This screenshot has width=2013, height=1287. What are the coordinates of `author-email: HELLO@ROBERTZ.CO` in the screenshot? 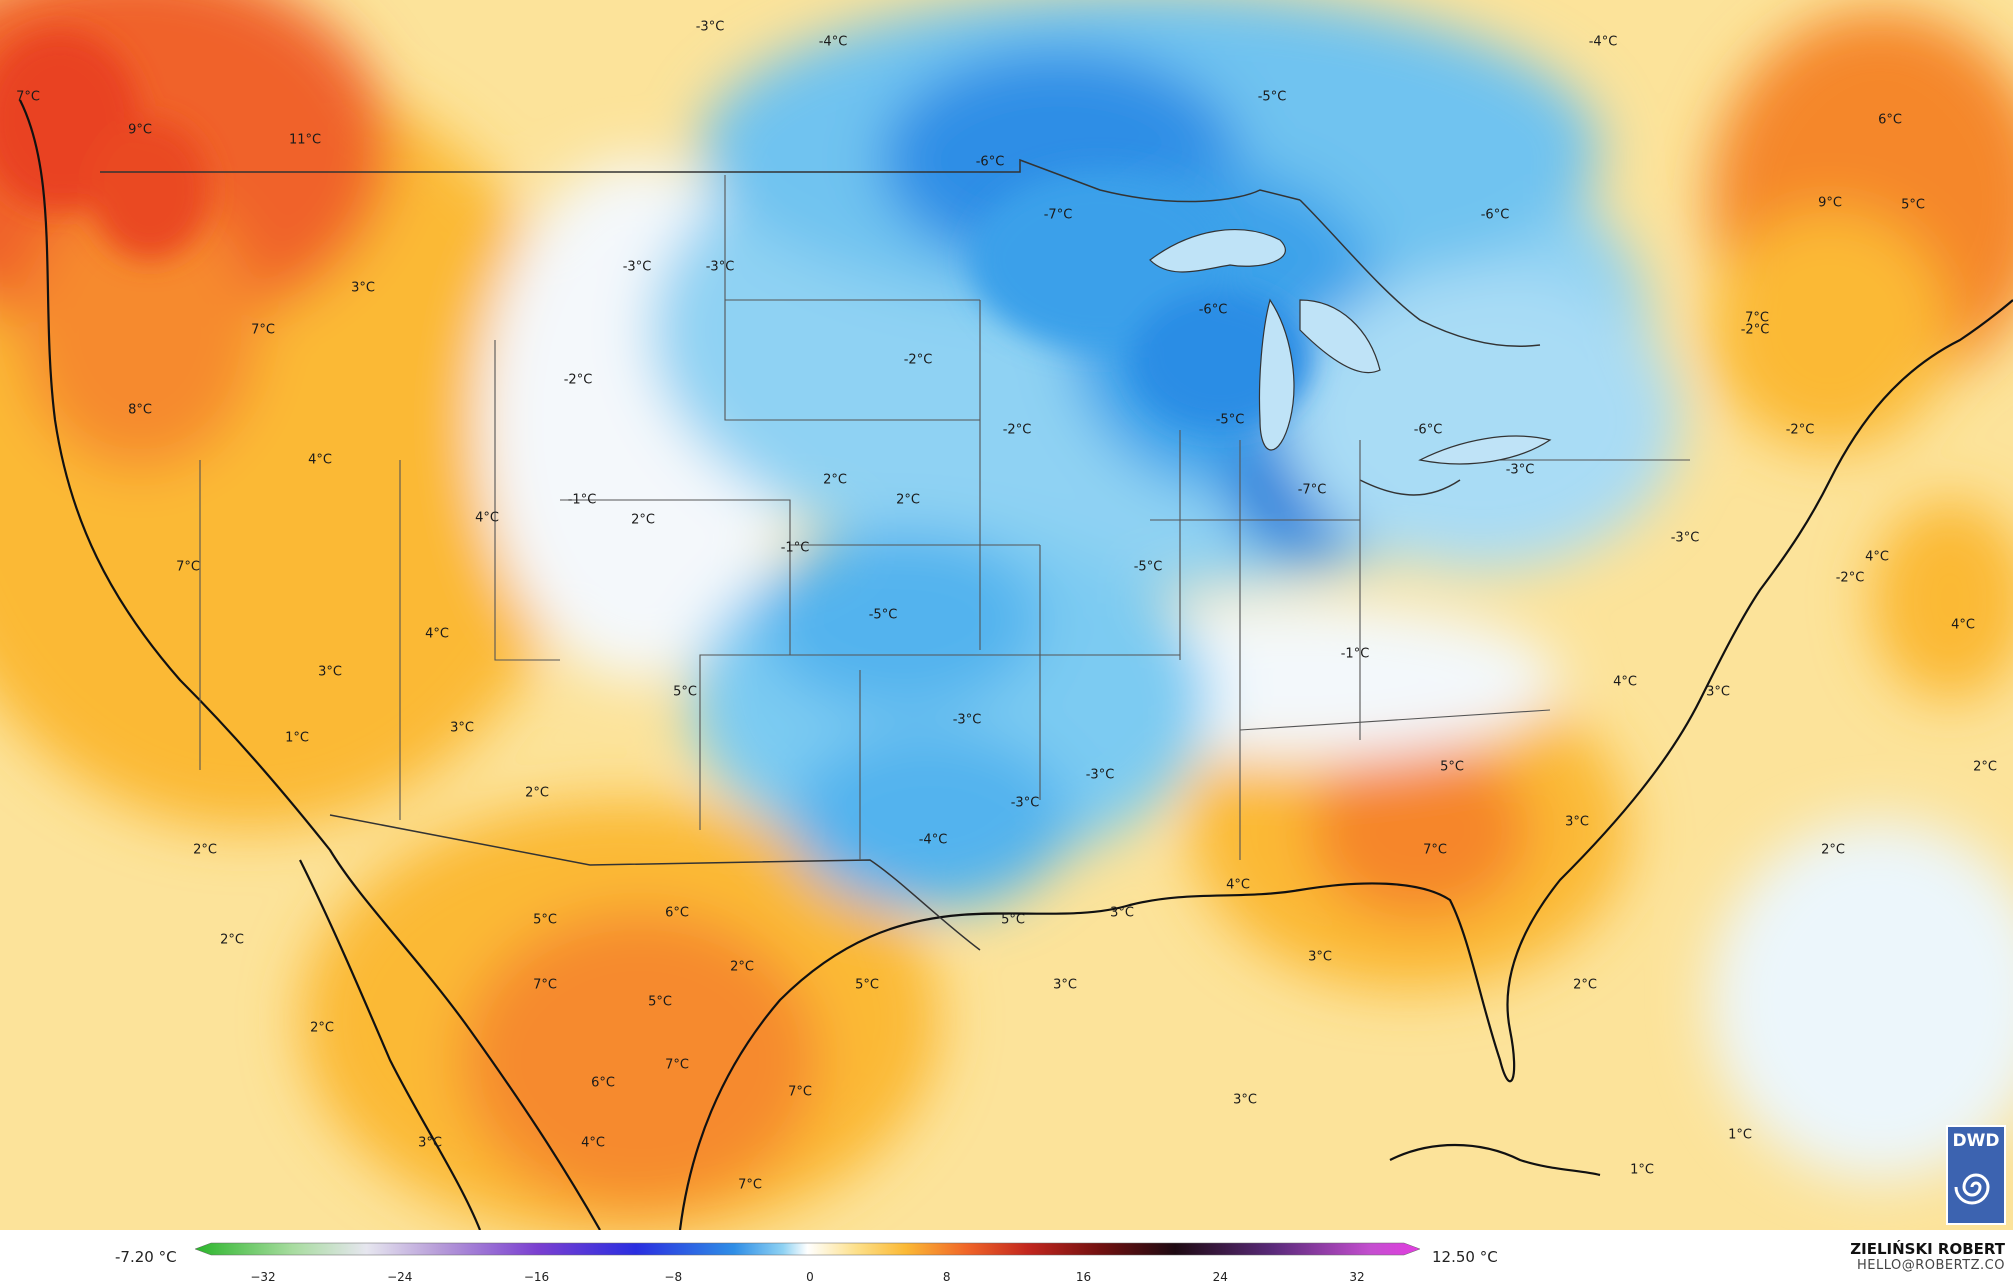 It's located at (1930, 1265).